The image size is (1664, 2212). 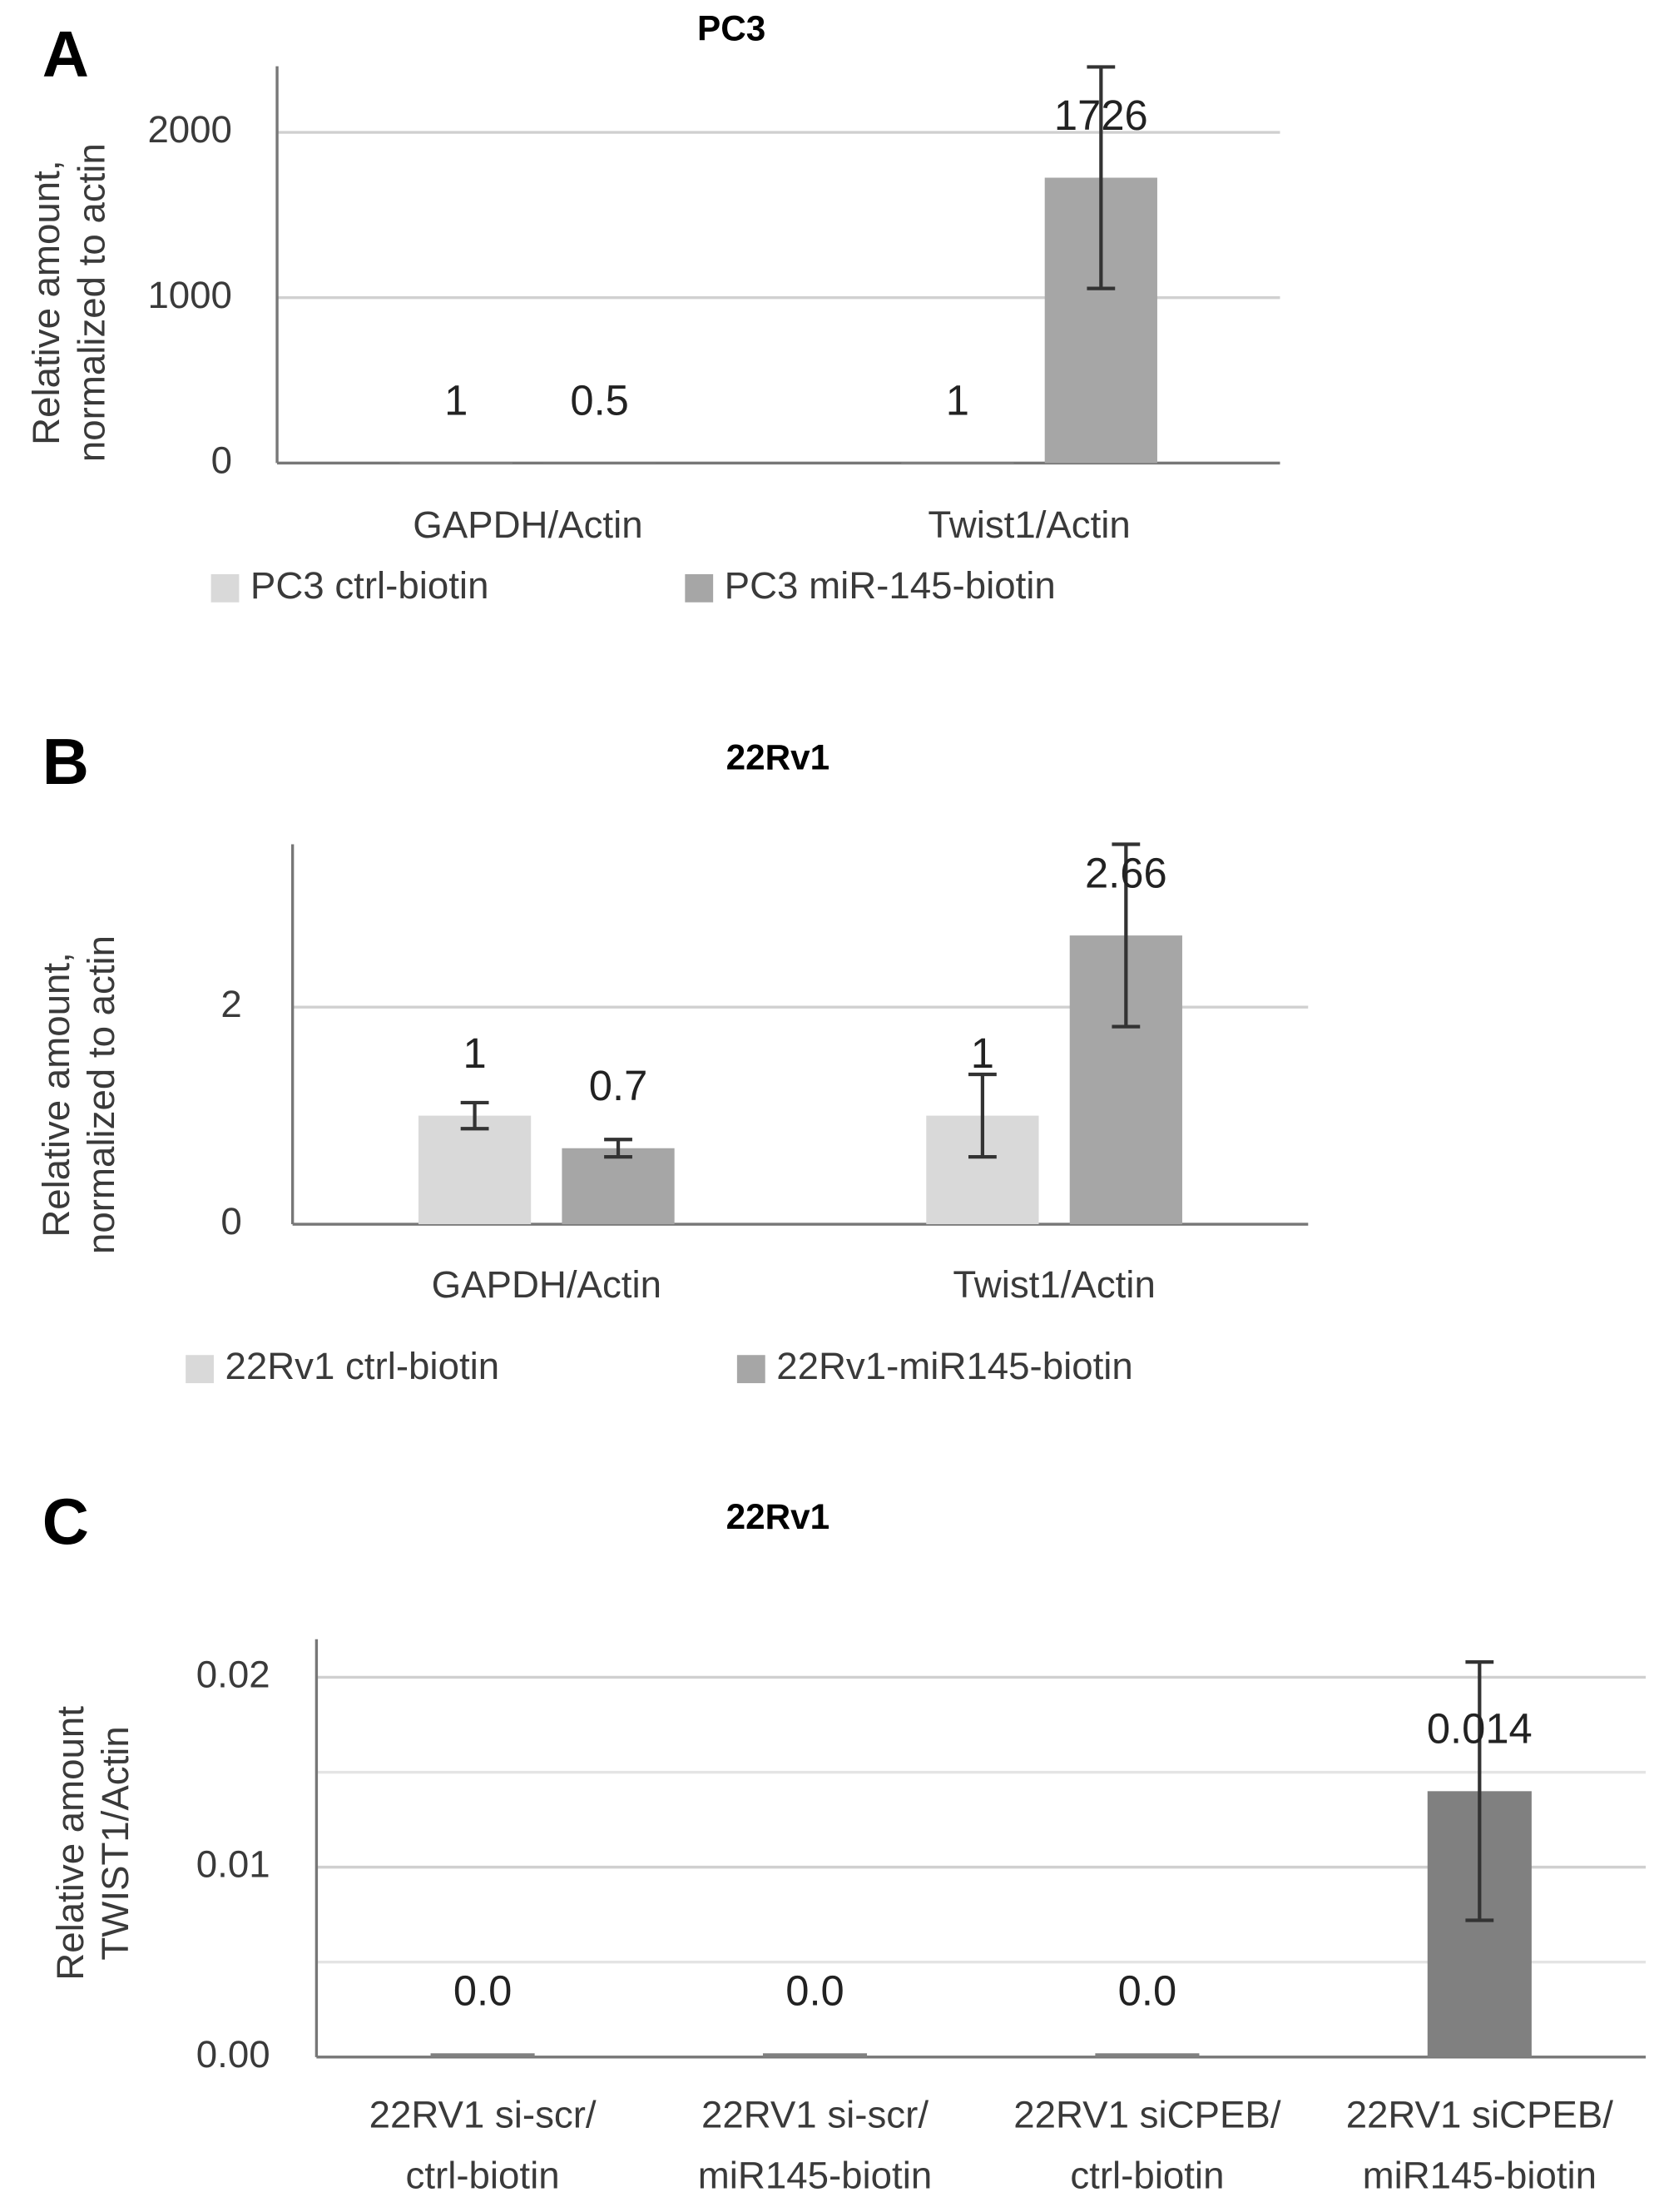 What do you see at coordinates (369, 585) in the screenshot?
I see `legend-label: PC3 ctrl-biotin` at bounding box center [369, 585].